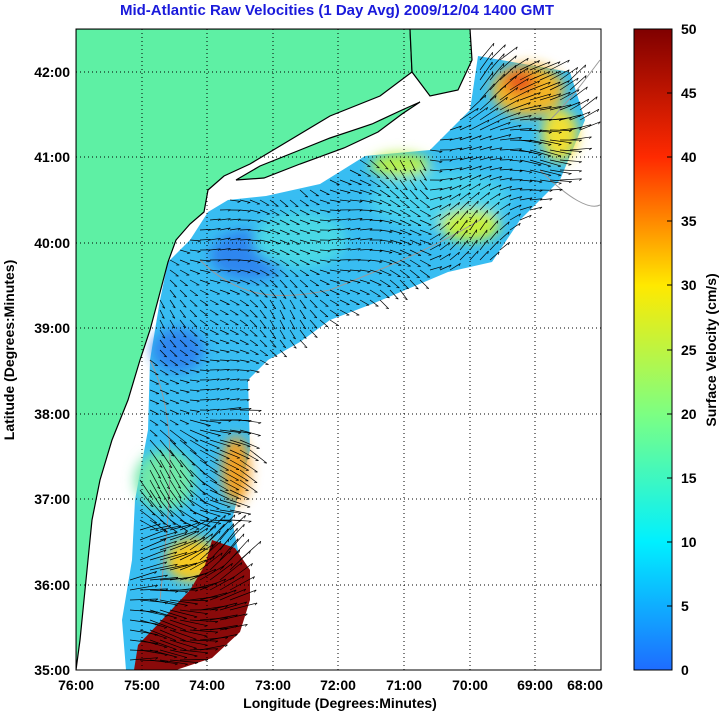 The height and width of the screenshot is (714, 724). I want to click on land-long-island, so click(328, 141).